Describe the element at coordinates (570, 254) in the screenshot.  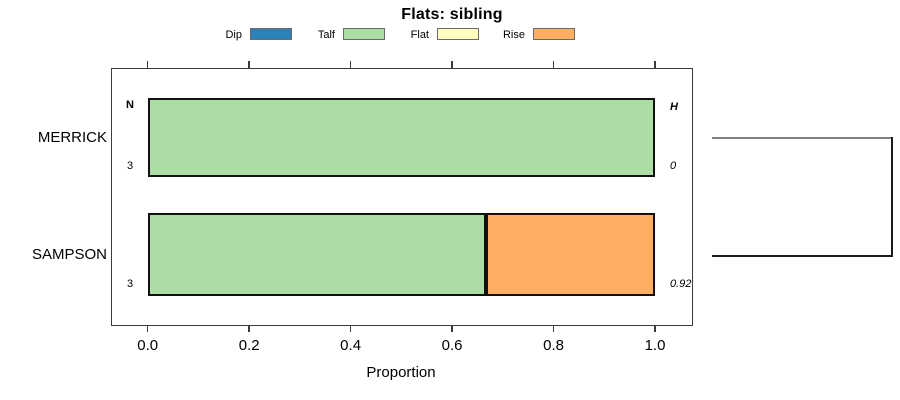
I see `bar-segment-rise-sampson` at that location.